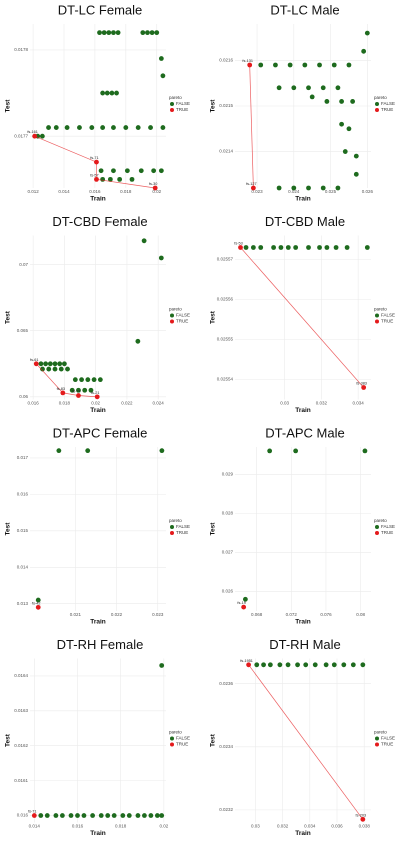 The width and height of the screenshot is (410, 846). I want to click on pareto-line, so click(306, 742).